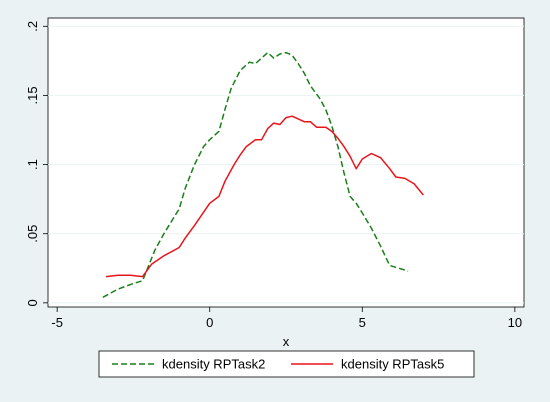  I want to click on y-tick-label: .15, so click(32, 95).